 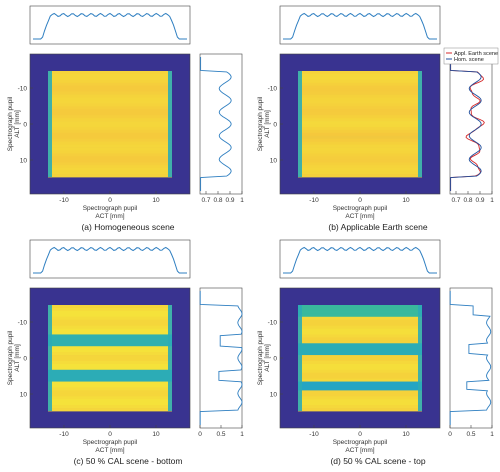 What do you see at coordinates (220, 434) in the screenshot?
I see `side-tick-label: 0.5` at bounding box center [220, 434].